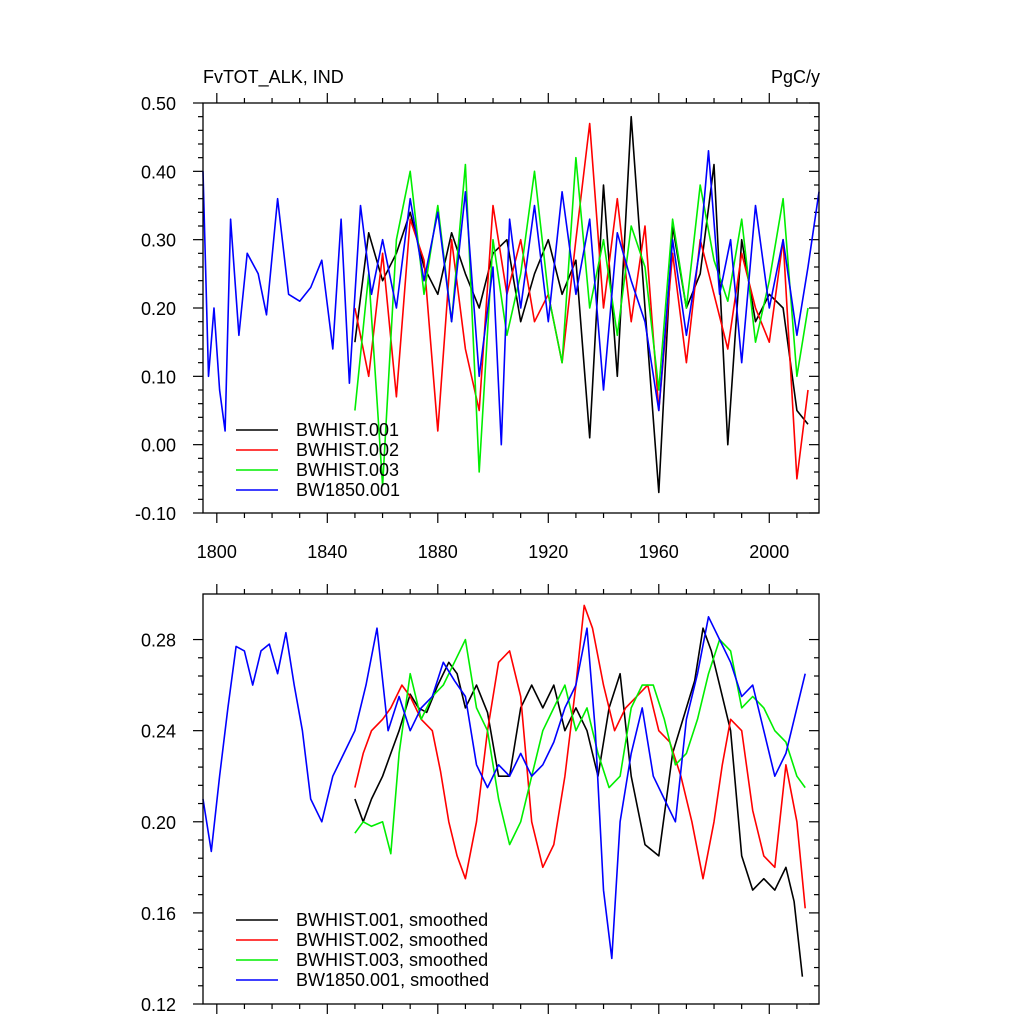  What do you see at coordinates (392, 960) in the screenshot?
I see `legend-label: BWHIST.003, smoothed` at bounding box center [392, 960].